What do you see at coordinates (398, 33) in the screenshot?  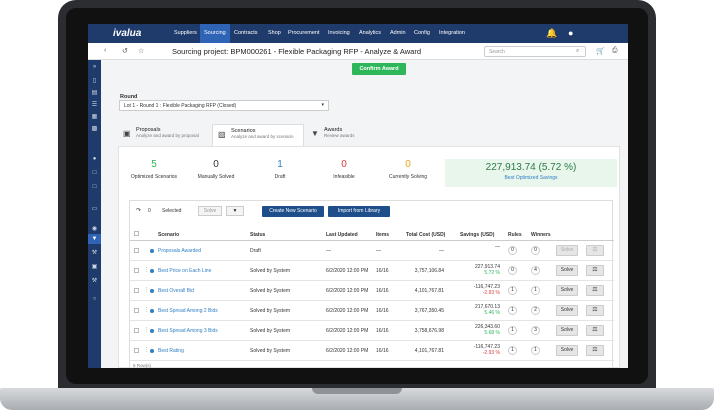 I see `nav-admin: Admin` at bounding box center [398, 33].